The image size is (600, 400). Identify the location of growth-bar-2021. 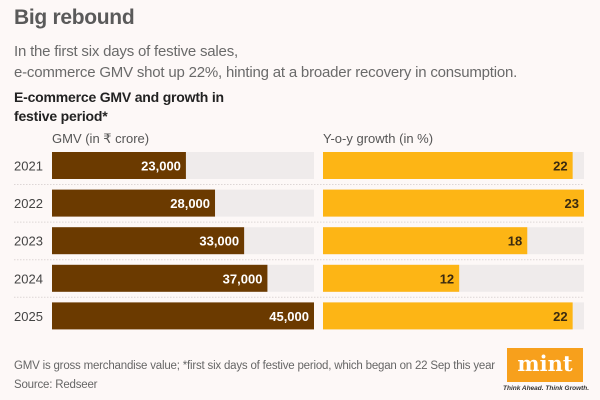
(448, 165).